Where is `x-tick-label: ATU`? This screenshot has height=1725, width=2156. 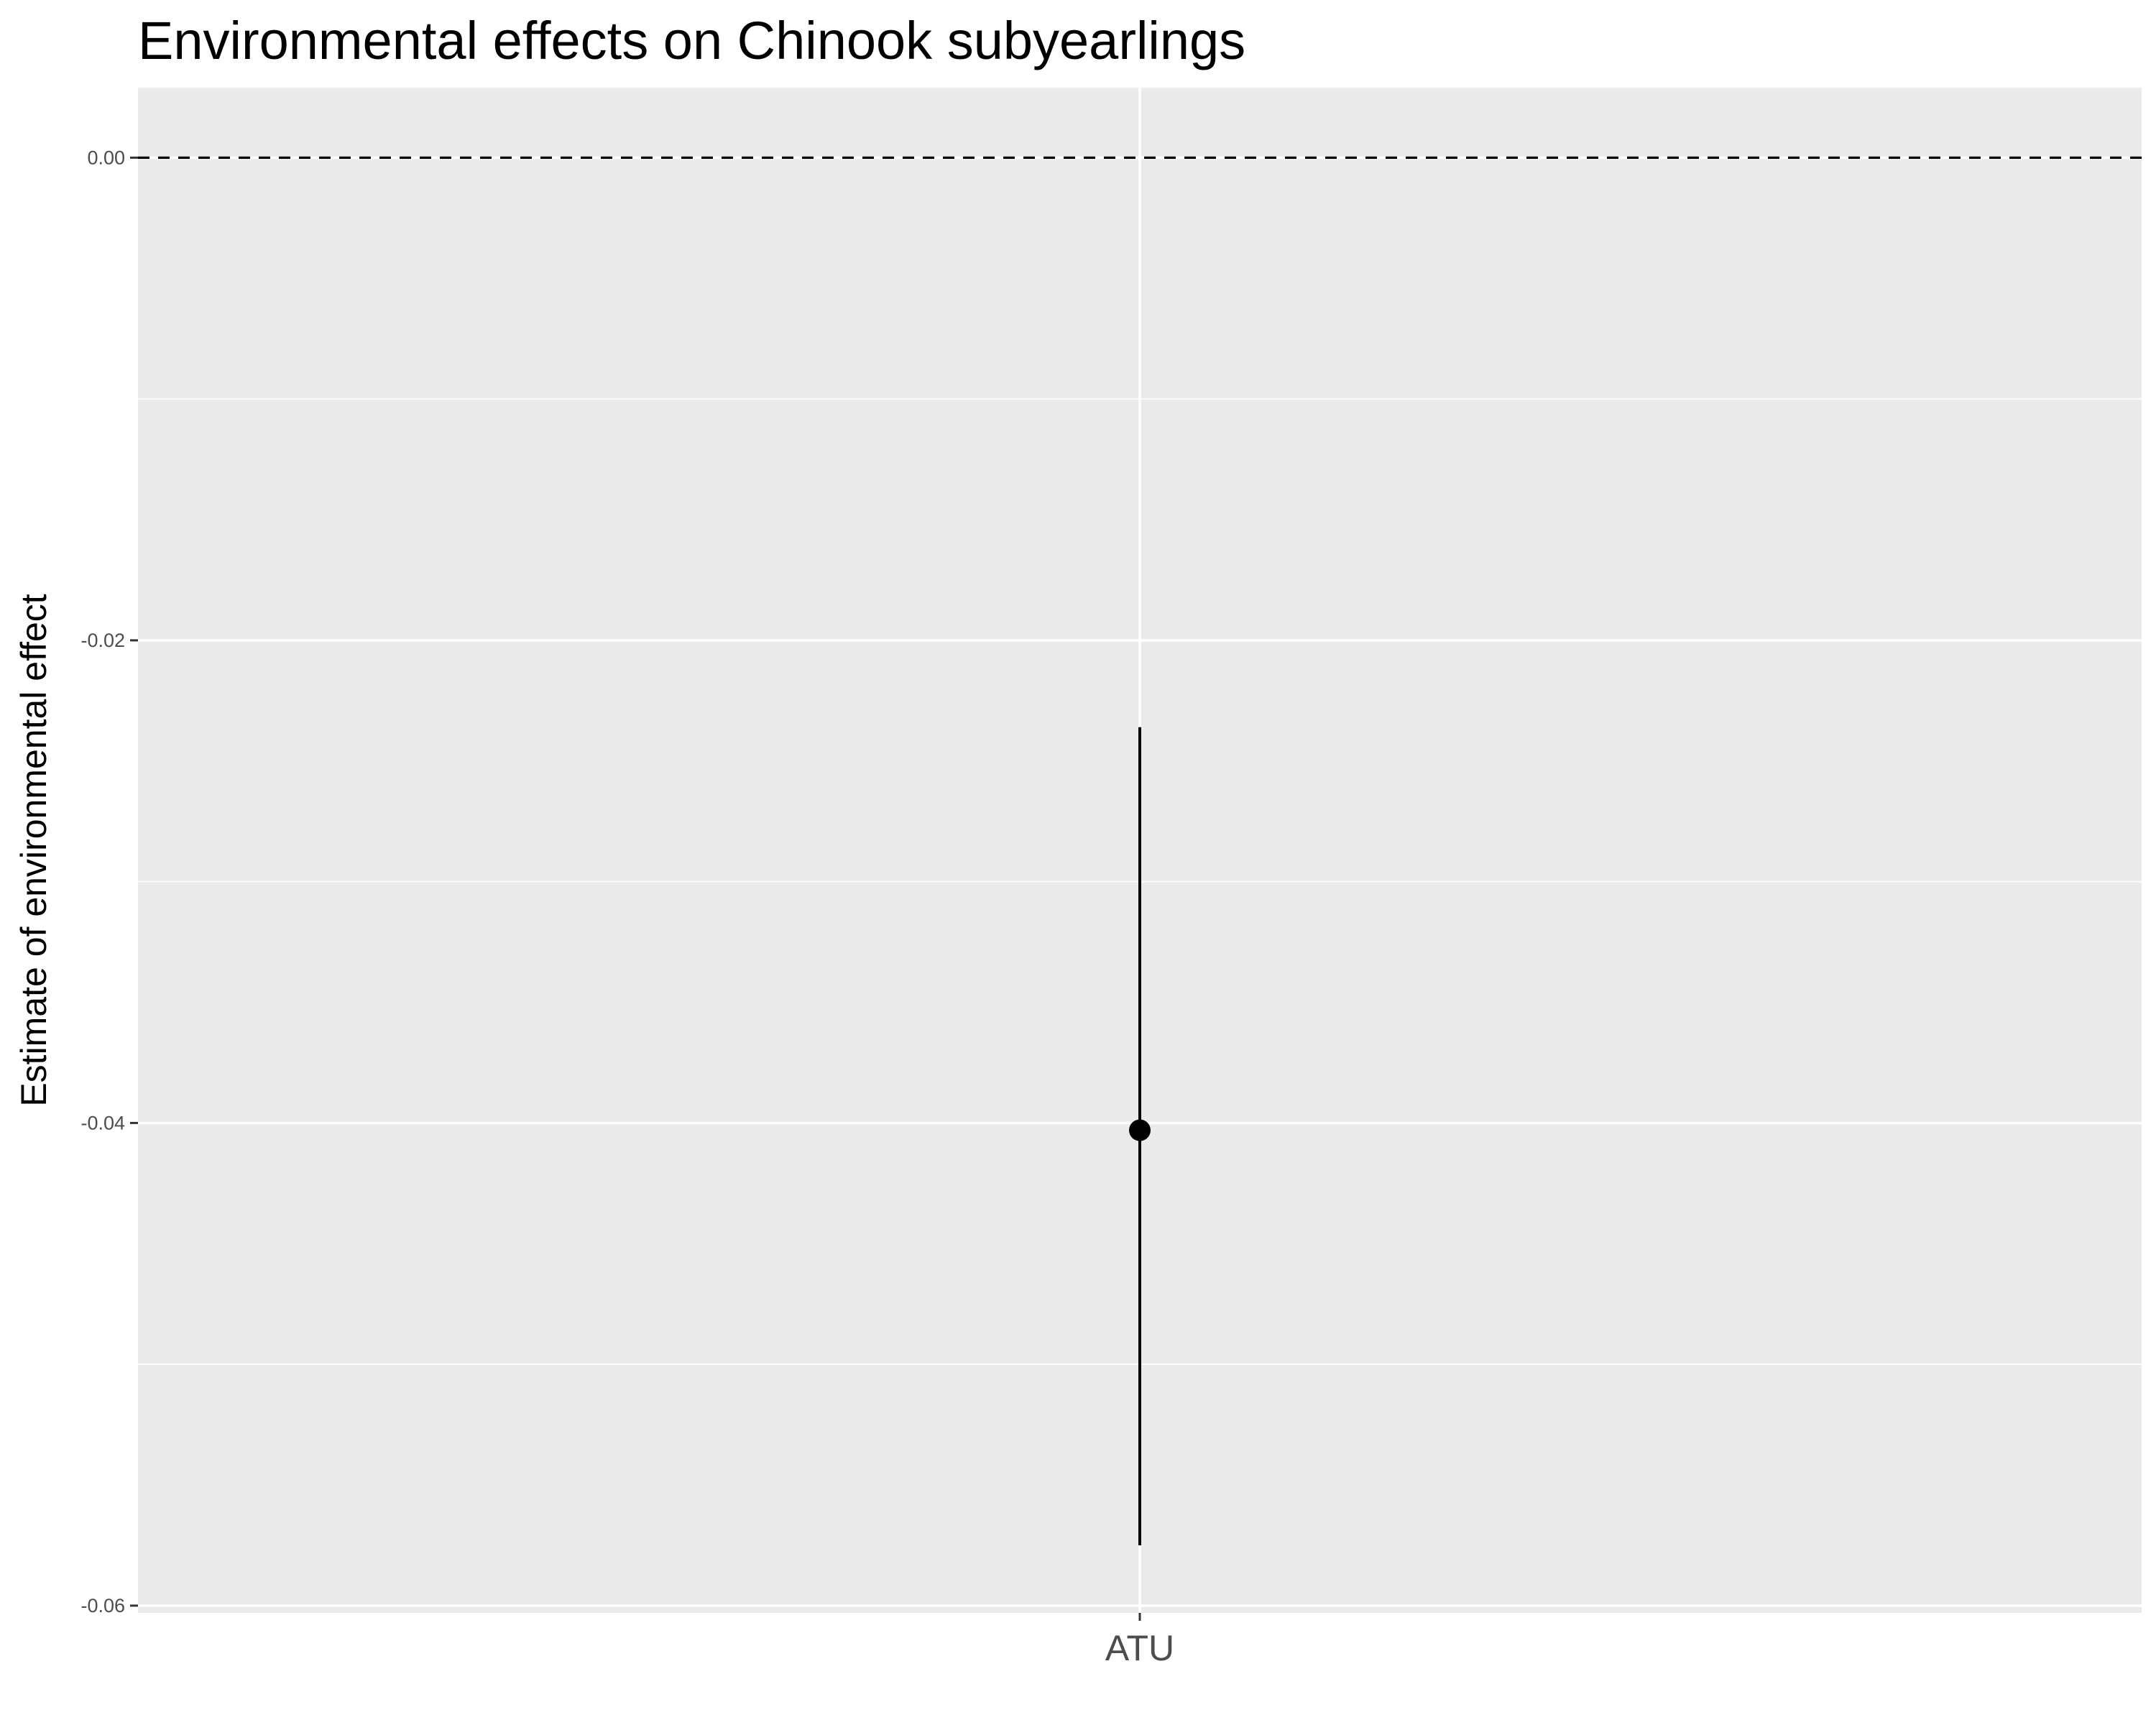 x-tick-label: ATU is located at coordinates (1139, 1648).